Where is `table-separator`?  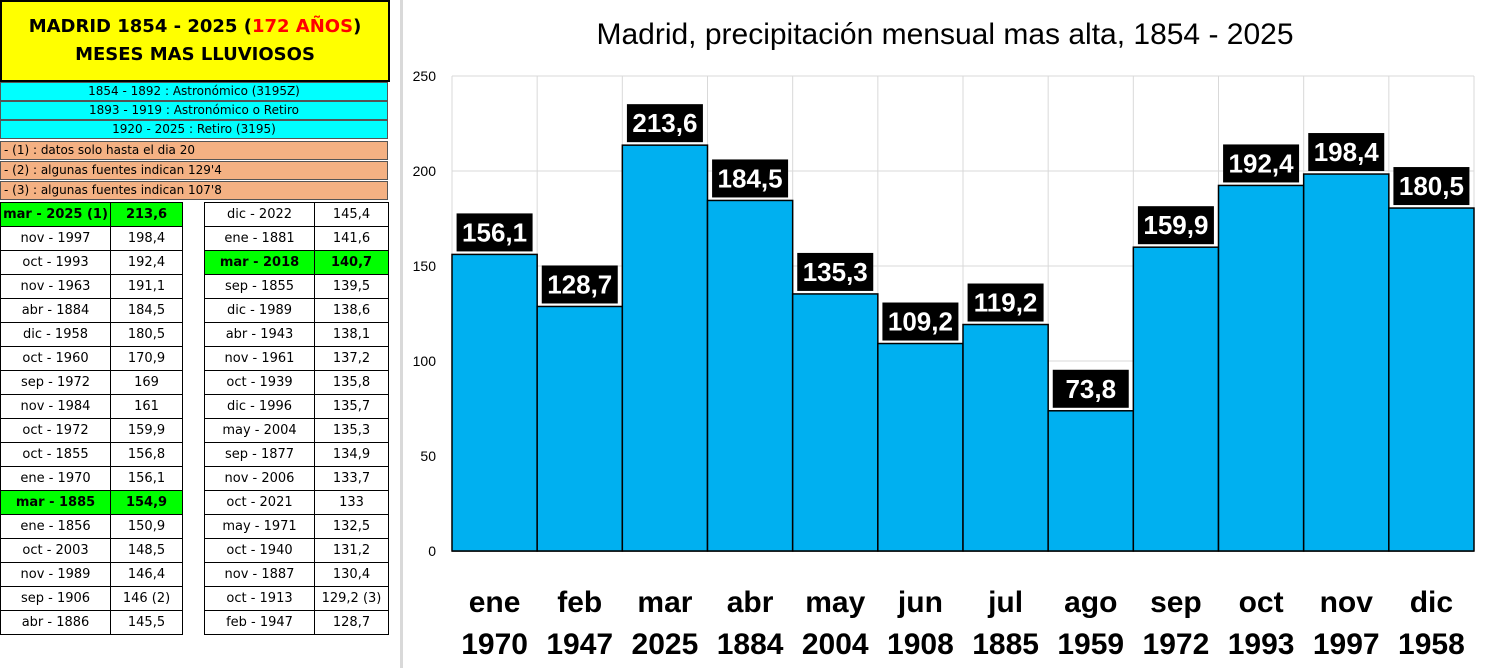
table-separator is located at coordinates (193, 435).